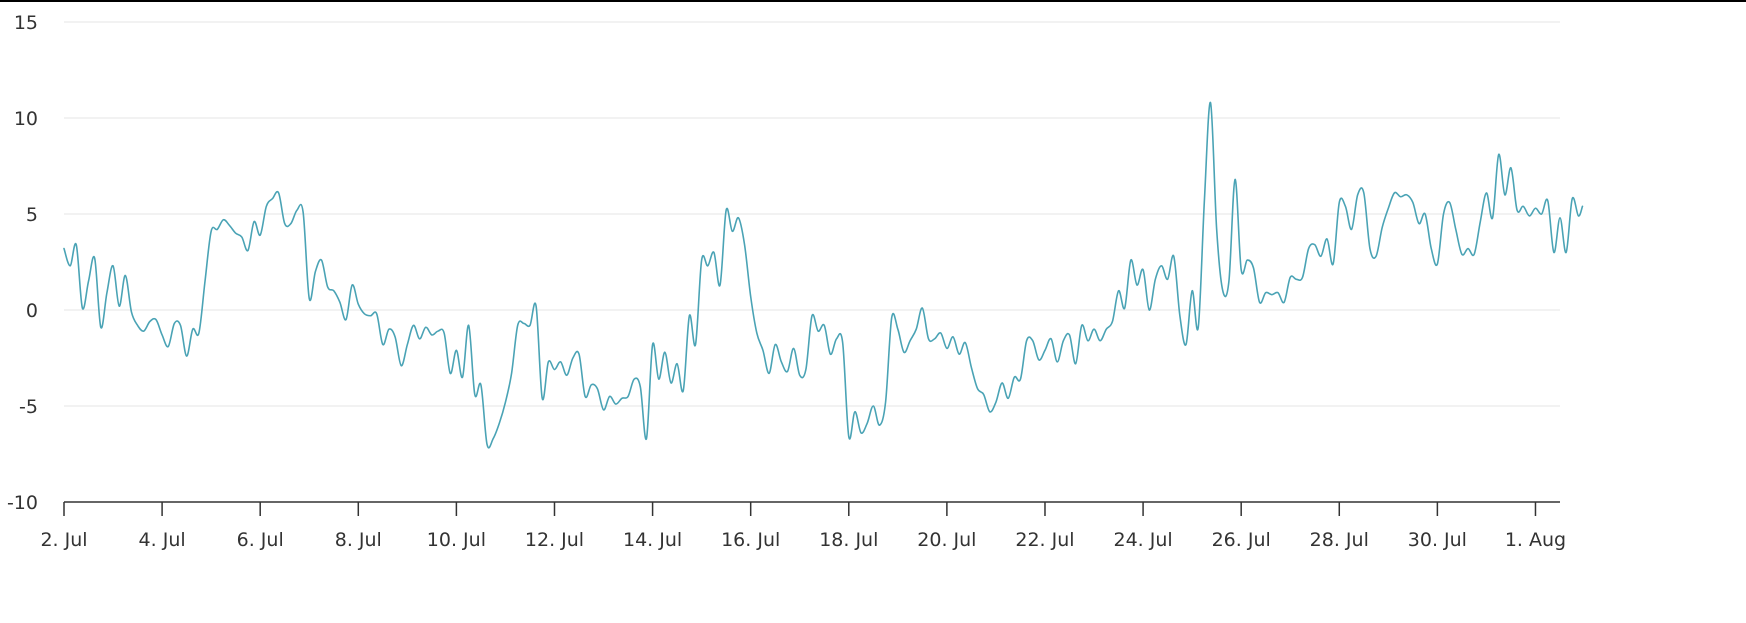  What do you see at coordinates (22, 263) in the screenshot?
I see `y-axis-labels: -10 -5 0 5 10 15` at bounding box center [22, 263].